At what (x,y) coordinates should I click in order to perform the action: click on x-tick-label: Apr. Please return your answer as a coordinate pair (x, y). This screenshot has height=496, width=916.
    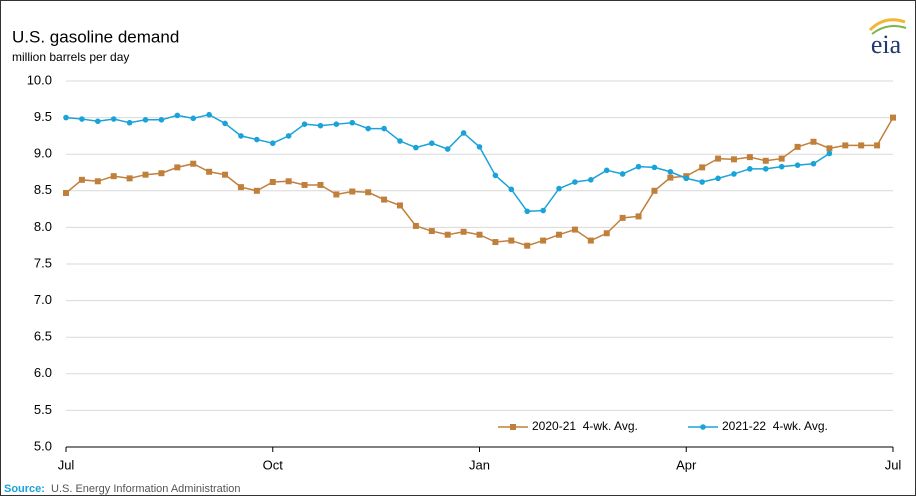
    Looking at the image, I should click on (686, 464).